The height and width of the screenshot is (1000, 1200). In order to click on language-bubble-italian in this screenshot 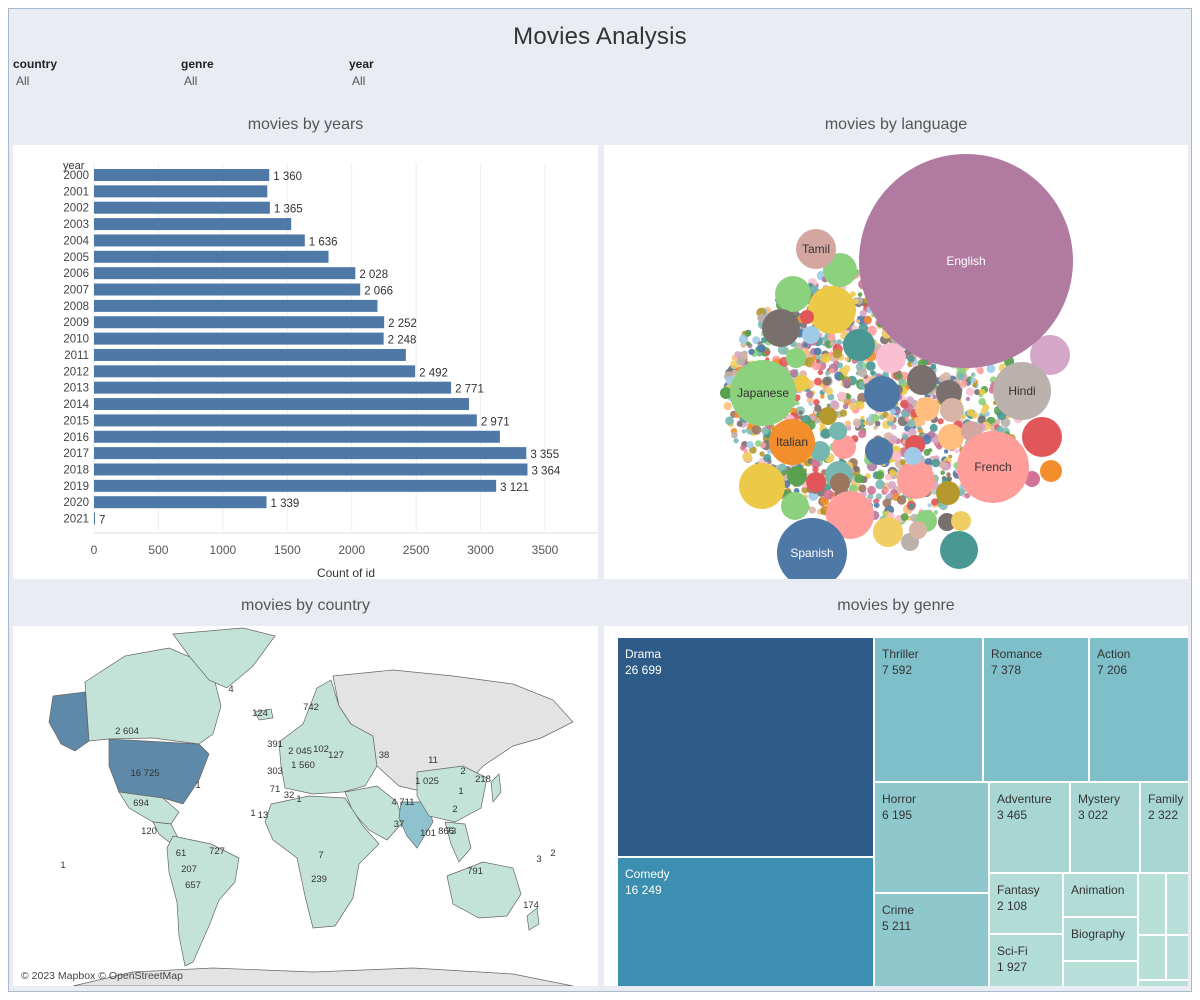, I will do `click(792, 442)`.